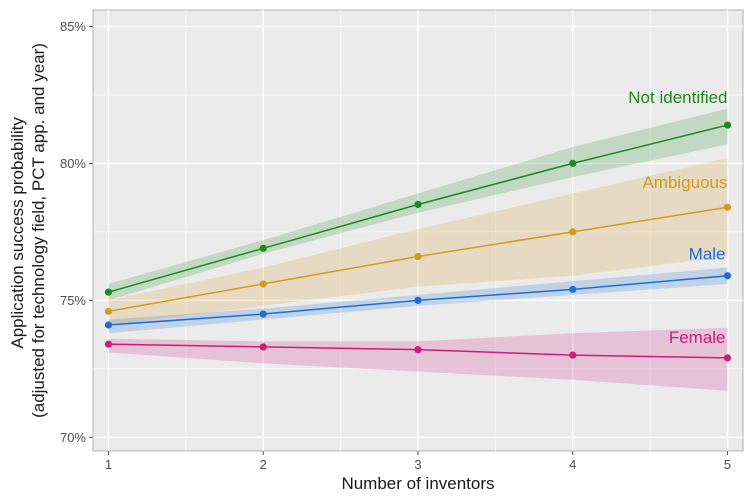 The width and height of the screenshot is (754, 503). What do you see at coordinates (73, 26) in the screenshot?
I see `y-tick-label: 85%` at bounding box center [73, 26].